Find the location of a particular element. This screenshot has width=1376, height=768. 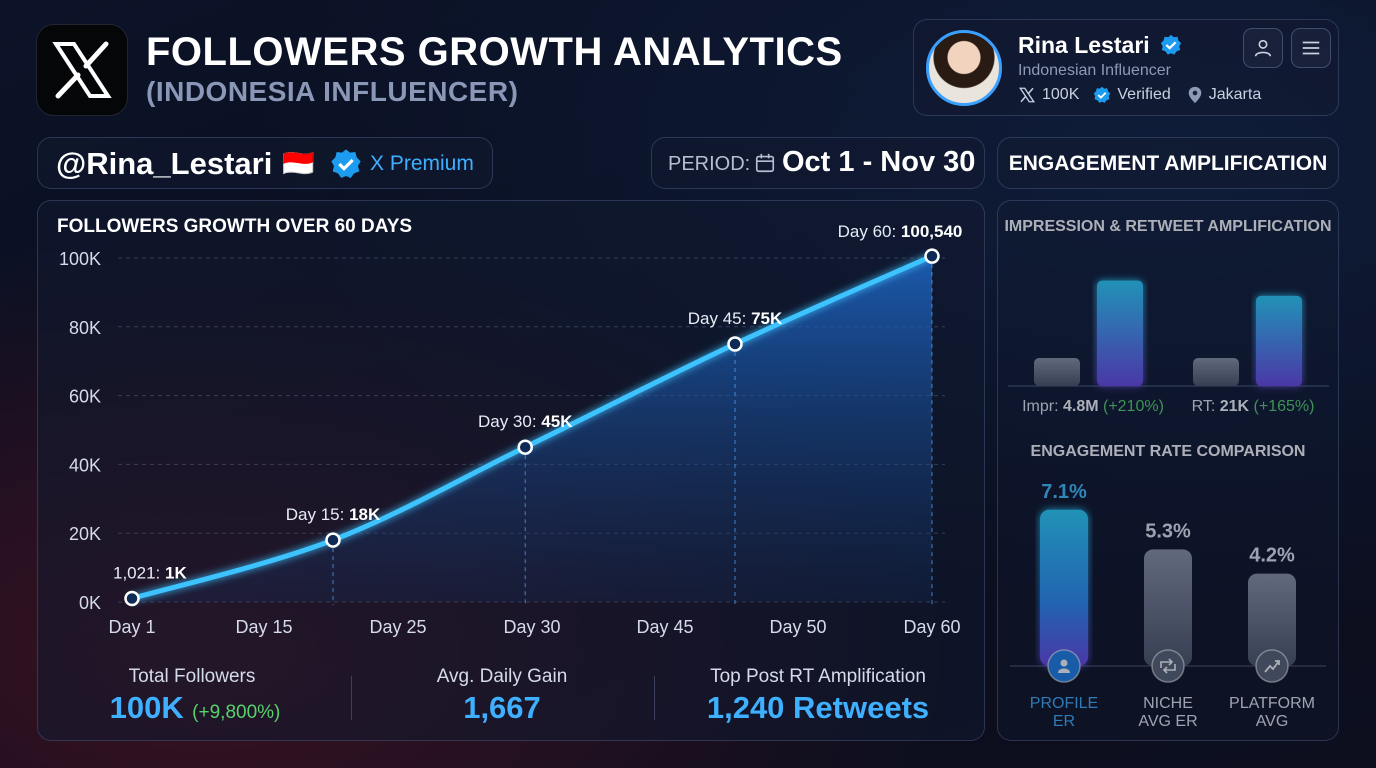

er-category-label: PLATFORM is located at coordinates (1272, 703).